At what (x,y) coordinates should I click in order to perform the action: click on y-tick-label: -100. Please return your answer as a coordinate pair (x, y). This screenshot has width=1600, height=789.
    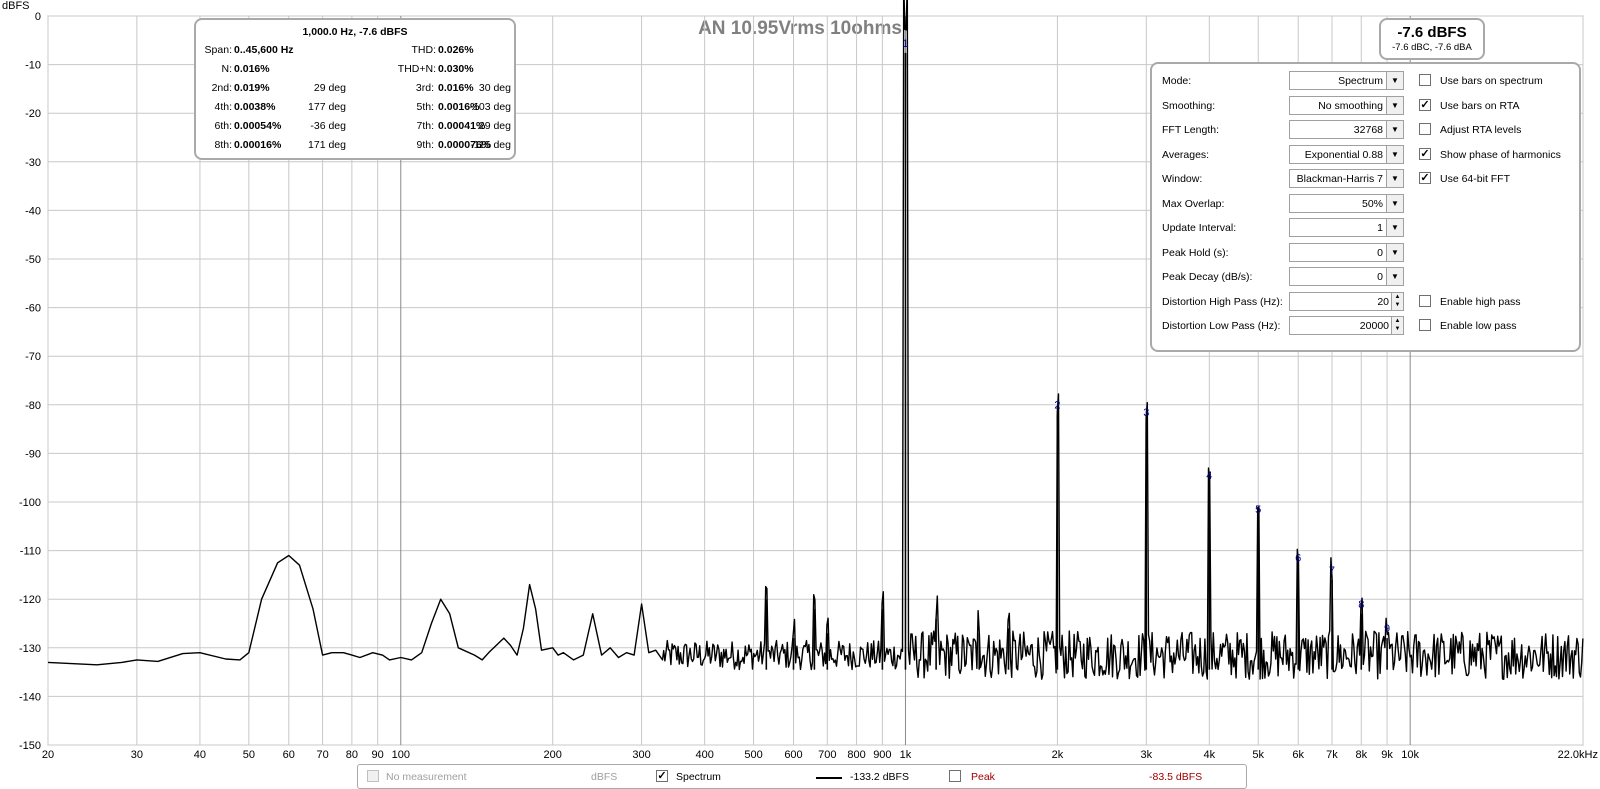
    Looking at the image, I should click on (30, 503).